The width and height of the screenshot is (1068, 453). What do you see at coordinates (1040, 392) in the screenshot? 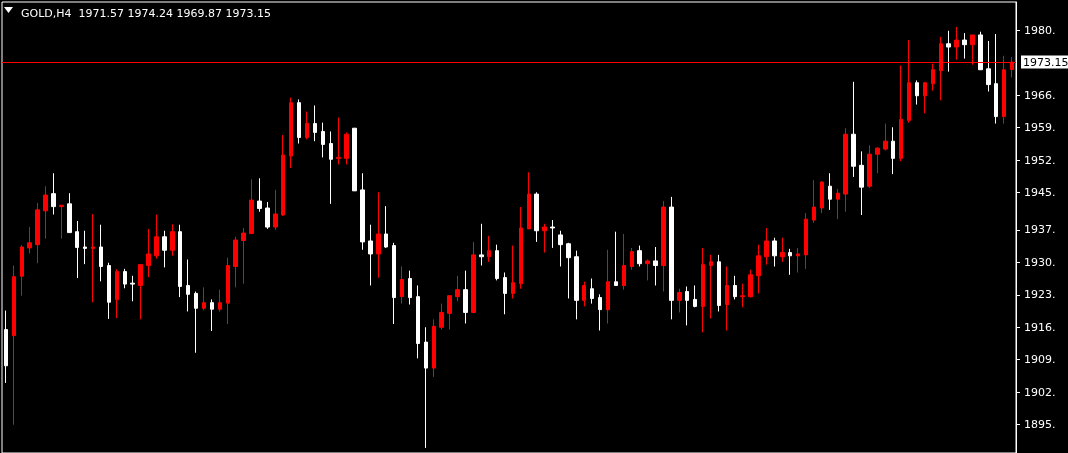
I see `y-tick-label: 1902.` at bounding box center [1040, 392].